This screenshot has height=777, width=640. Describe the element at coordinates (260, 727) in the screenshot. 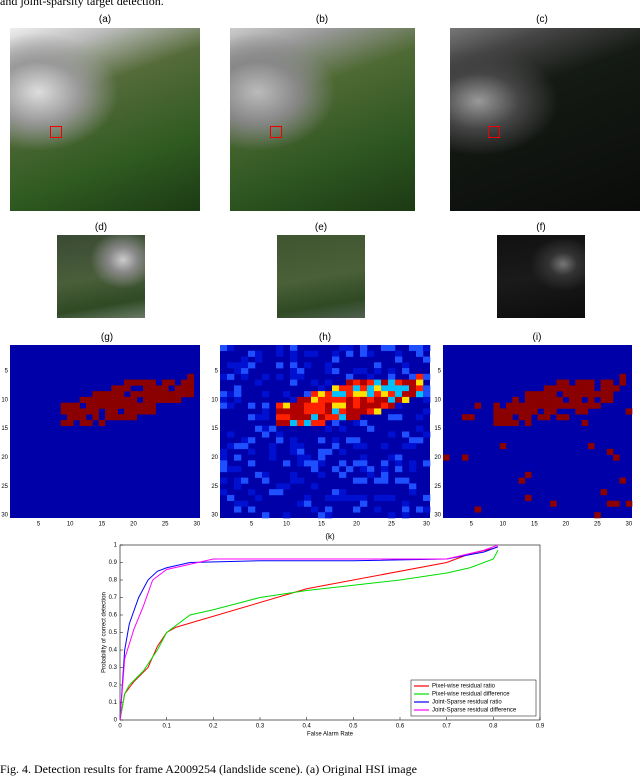

I see `x-tick-label: 0.3` at that location.